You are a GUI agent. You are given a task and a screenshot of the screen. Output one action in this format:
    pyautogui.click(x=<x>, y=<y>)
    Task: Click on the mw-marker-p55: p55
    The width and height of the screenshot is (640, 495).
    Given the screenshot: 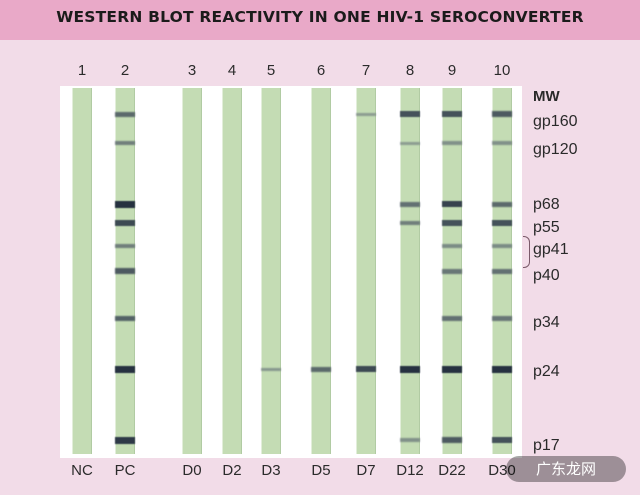 What is the action you would take?
    pyautogui.click(x=546, y=227)
    